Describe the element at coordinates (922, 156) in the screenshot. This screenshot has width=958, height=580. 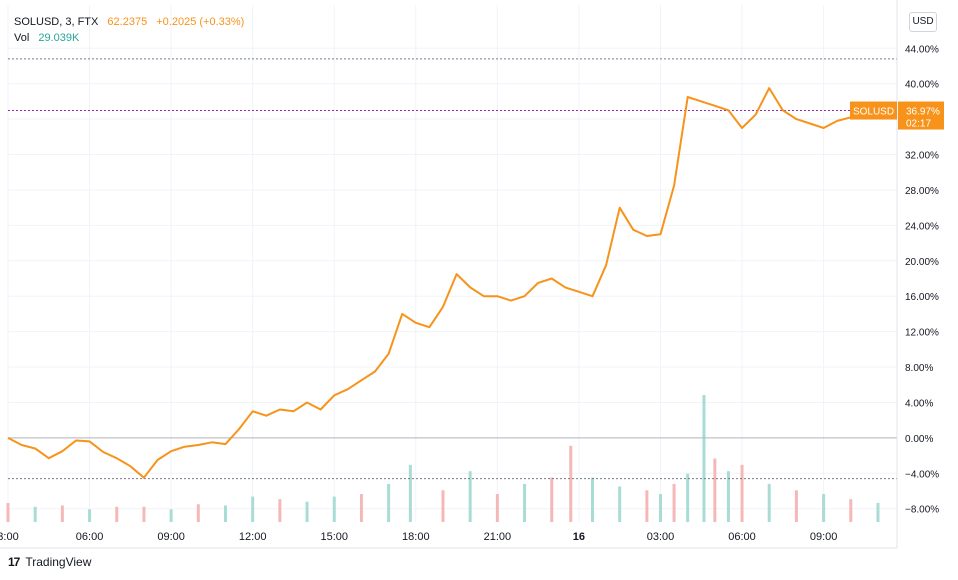
I see `y-tick-label: 32.00%` at that location.